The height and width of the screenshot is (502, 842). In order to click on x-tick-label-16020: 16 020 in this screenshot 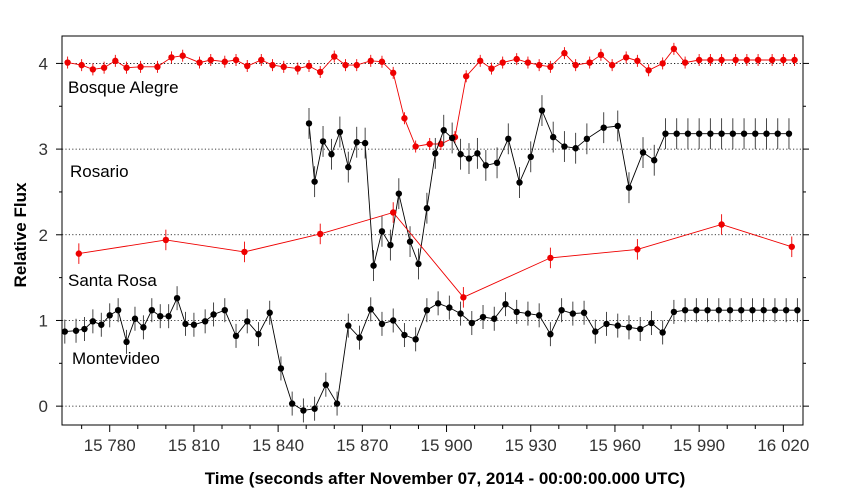, I will do `click(783, 445)`.